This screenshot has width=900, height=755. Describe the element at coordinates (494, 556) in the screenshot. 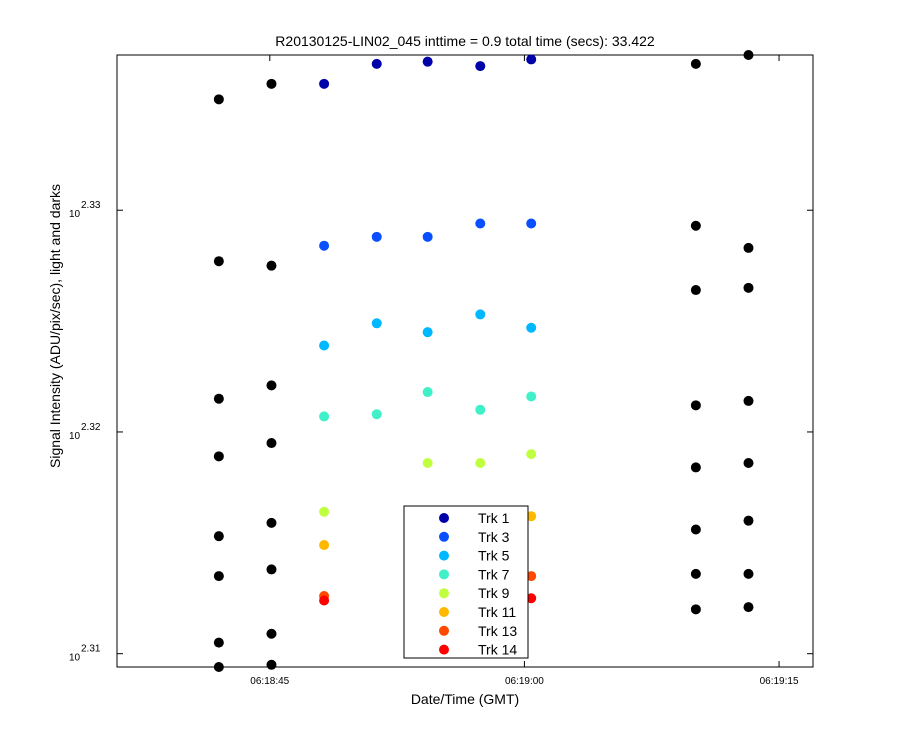

I see `legend-label-trk-5: Trk 5` at that location.